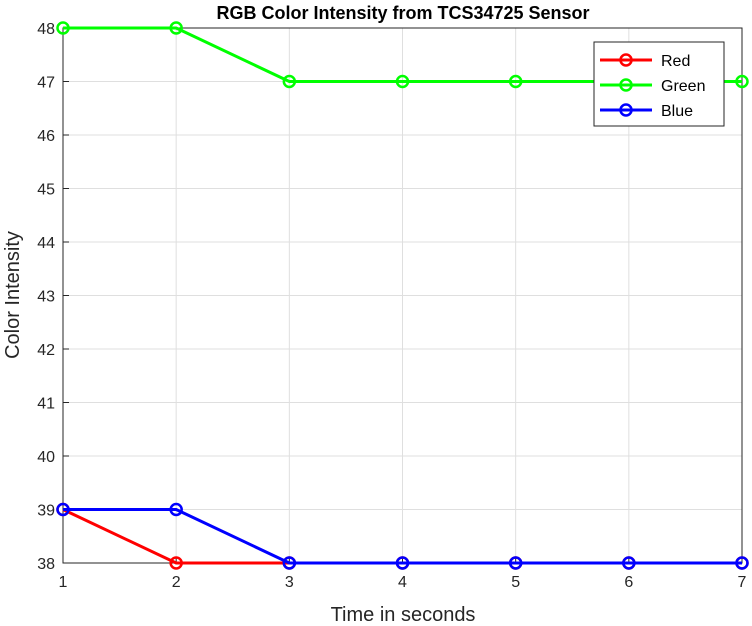  I want to click on y-axis-label: Color Intensity, so click(13, 295).